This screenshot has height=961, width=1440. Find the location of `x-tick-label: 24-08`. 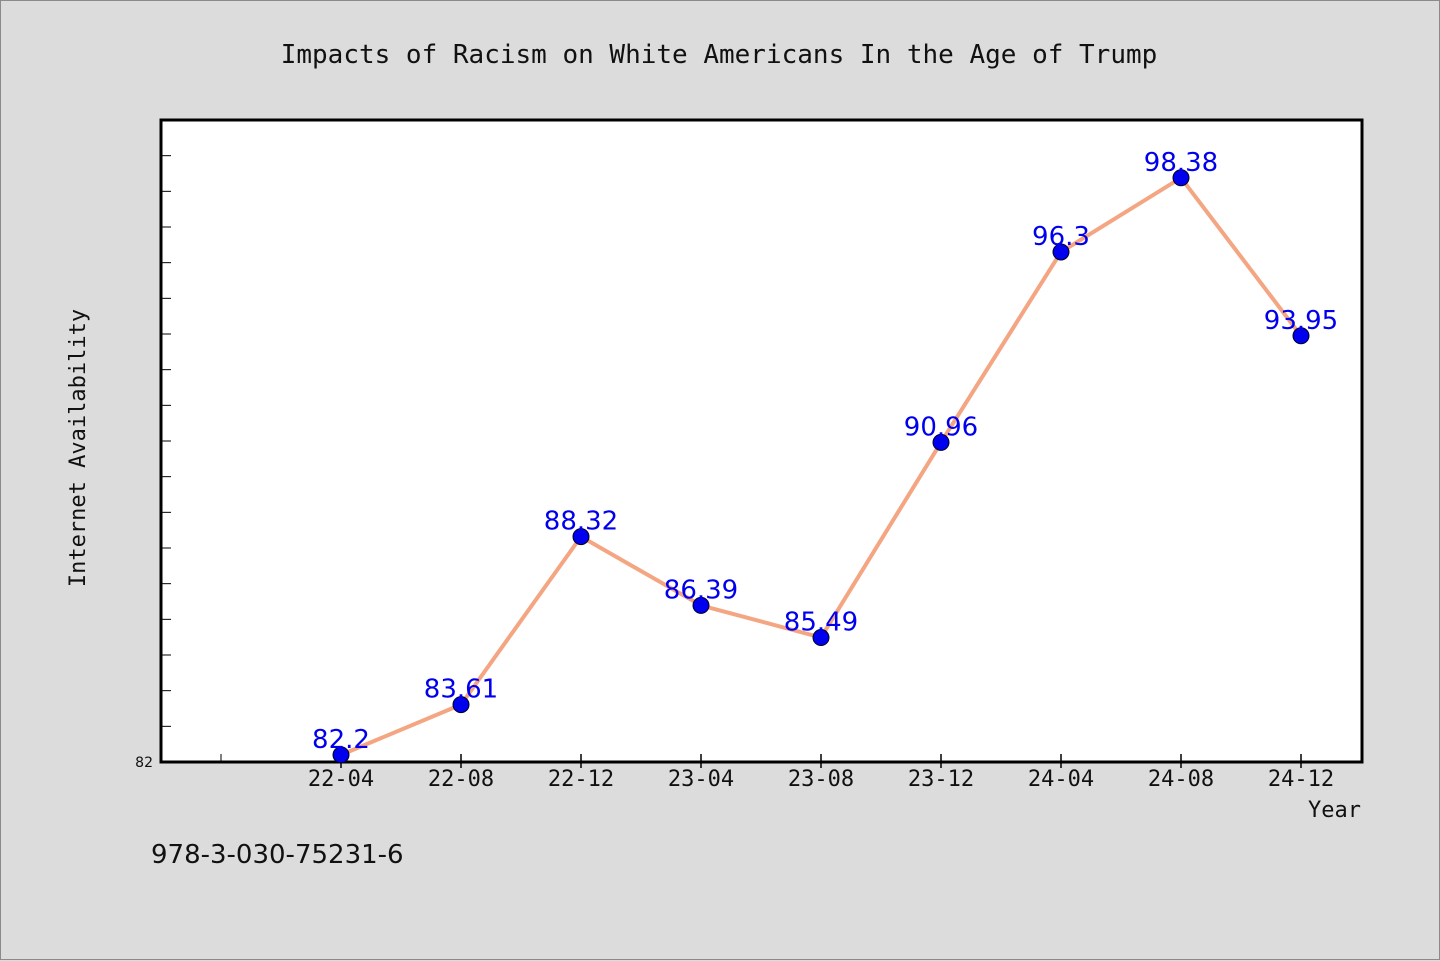

x-tick-label: 24-08 is located at coordinates (1181, 779).